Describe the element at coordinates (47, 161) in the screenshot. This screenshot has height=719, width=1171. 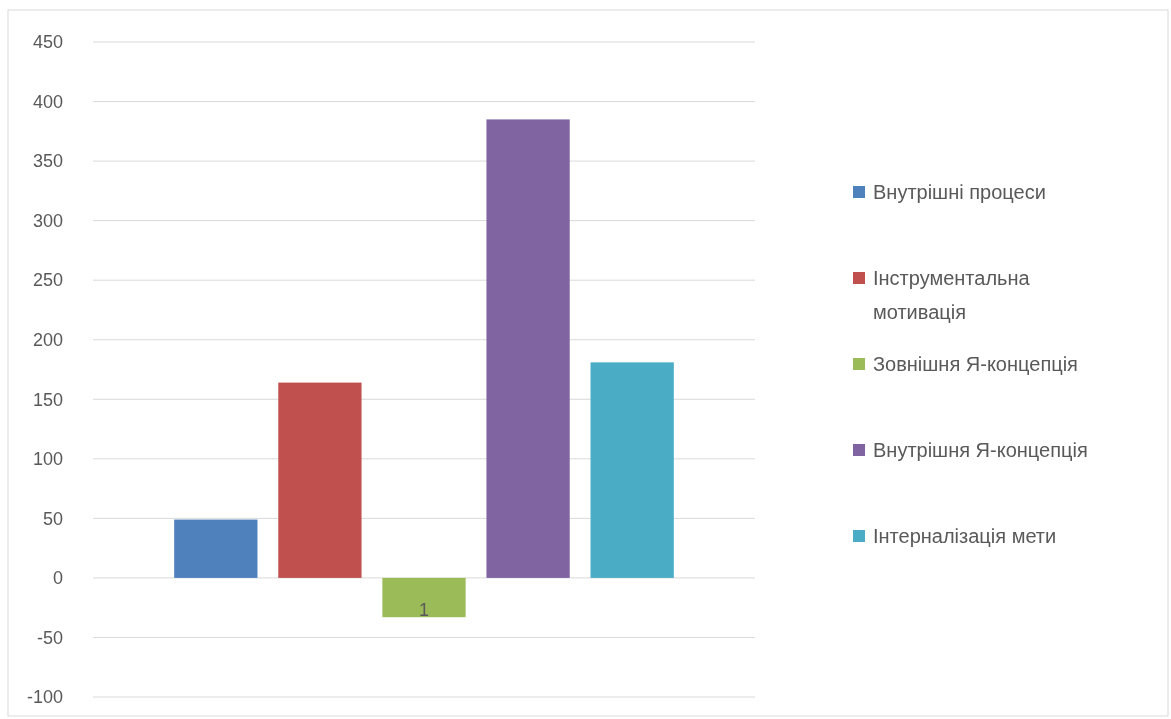
I see `y-tick-label: 350` at that location.